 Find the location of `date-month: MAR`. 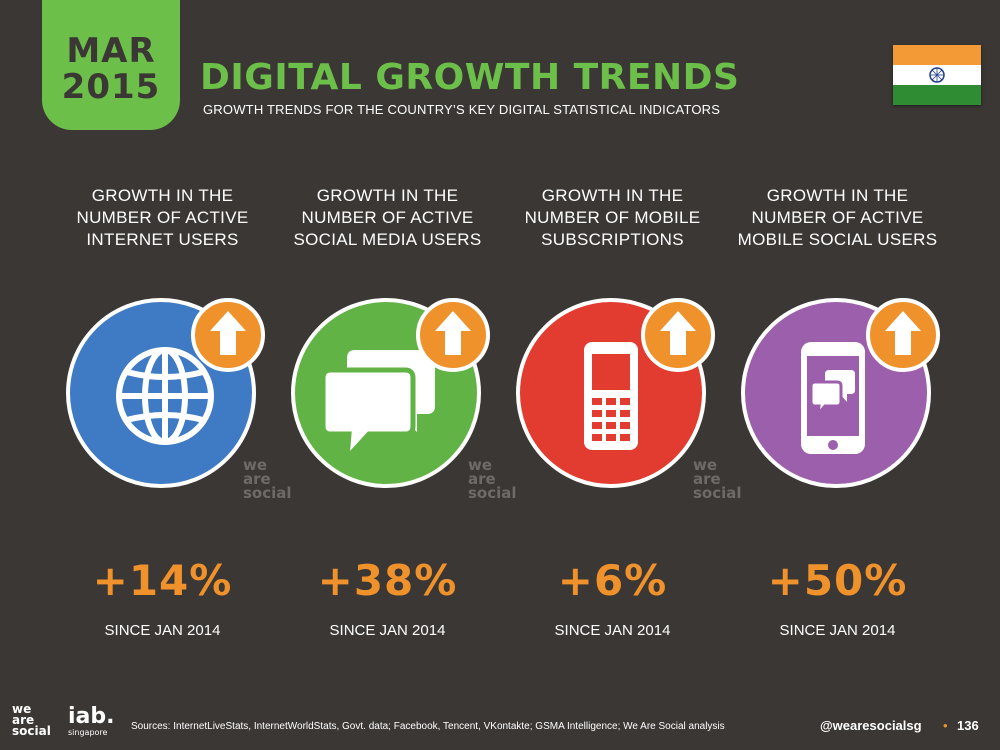

date-month: MAR is located at coordinates (111, 51).